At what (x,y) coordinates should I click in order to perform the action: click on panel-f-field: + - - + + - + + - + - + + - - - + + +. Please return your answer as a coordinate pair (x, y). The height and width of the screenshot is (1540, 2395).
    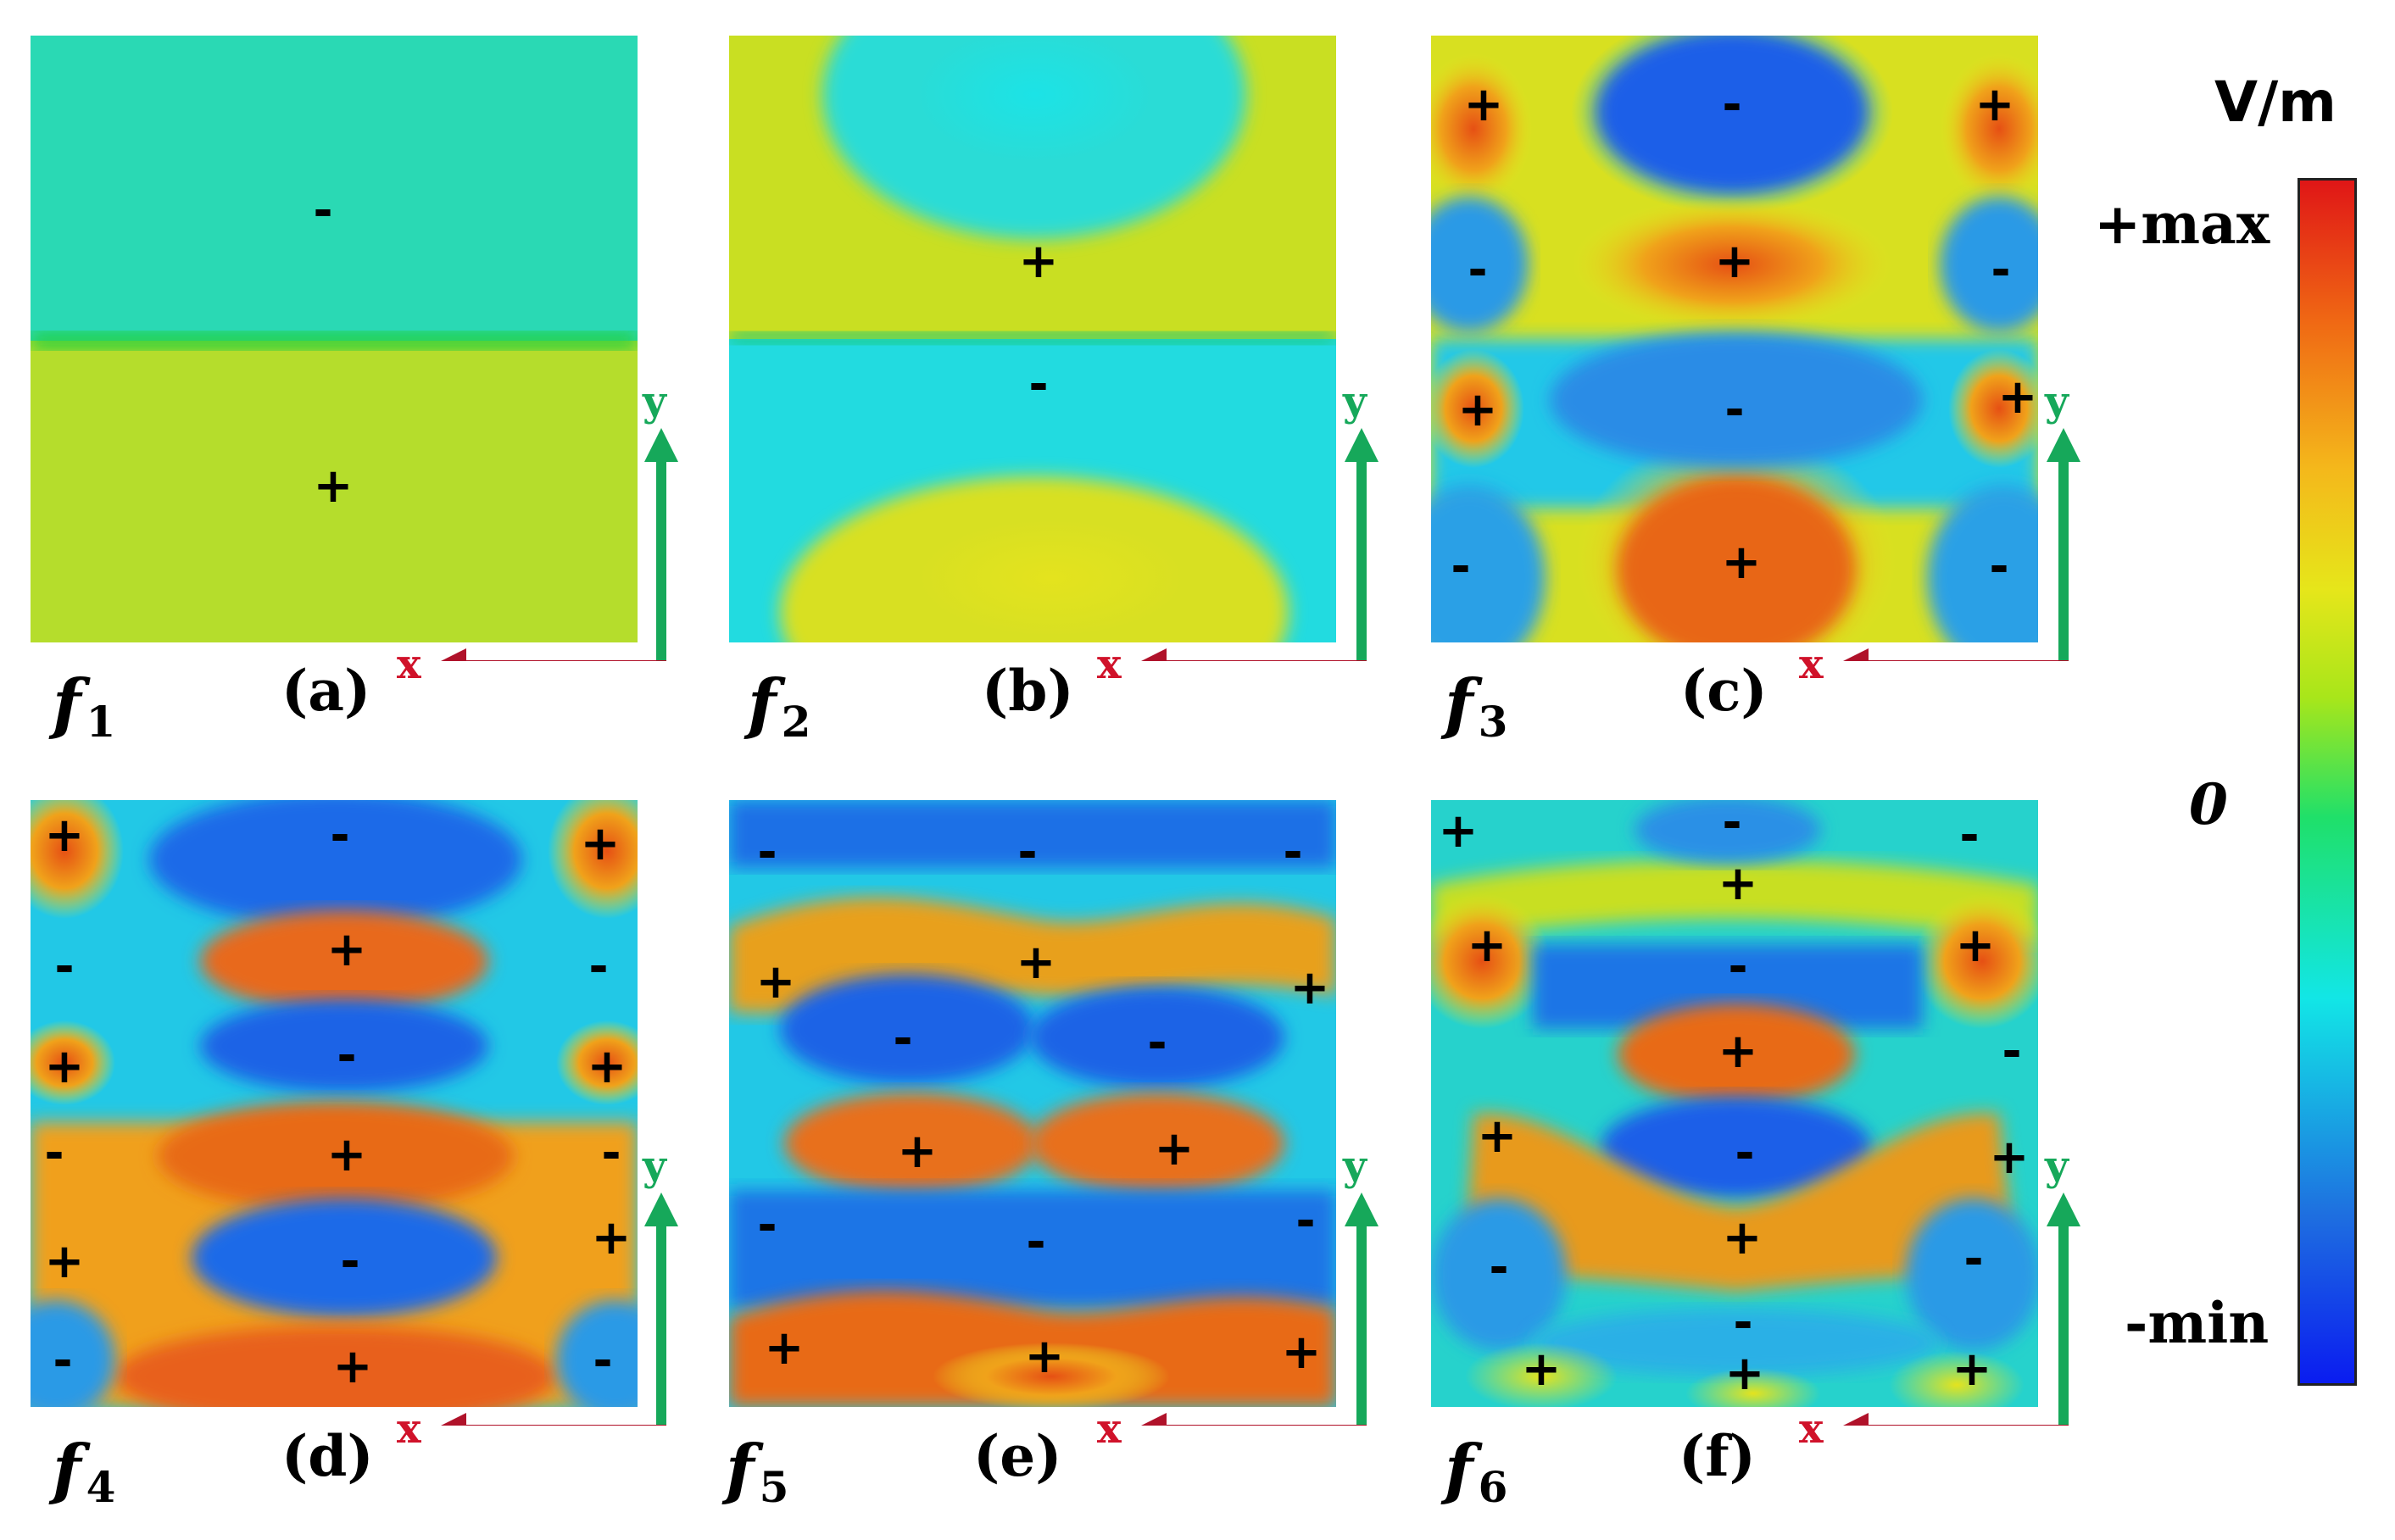
    Looking at the image, I should click on (1734, 1101).